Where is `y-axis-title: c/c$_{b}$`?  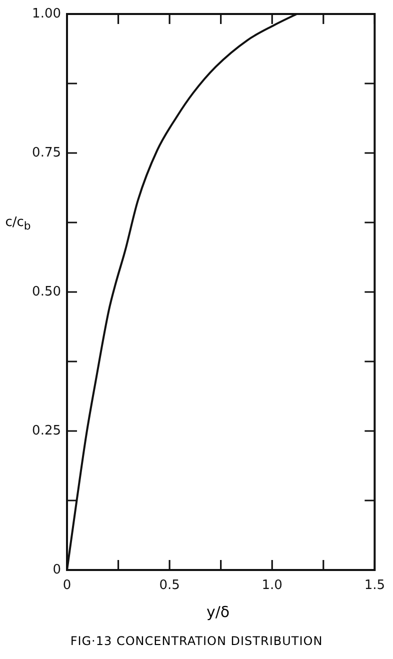
y-axis-title: c/c$_{b}$ is located at coordinates (18, 224).